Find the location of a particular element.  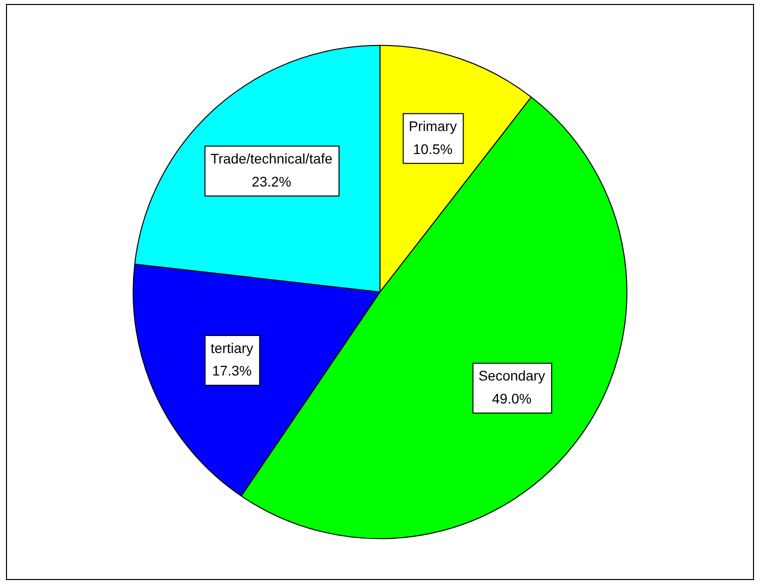

data-label: 17.3% is located at coordinates (232, 370).